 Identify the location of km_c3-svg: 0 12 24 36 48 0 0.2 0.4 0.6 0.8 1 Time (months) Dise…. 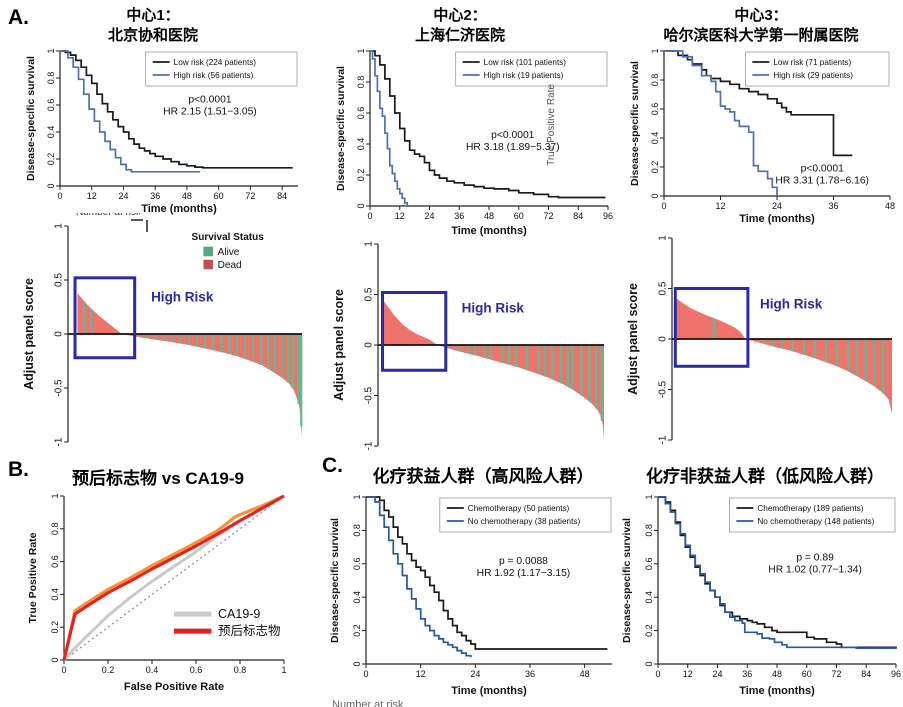
(762, 136).